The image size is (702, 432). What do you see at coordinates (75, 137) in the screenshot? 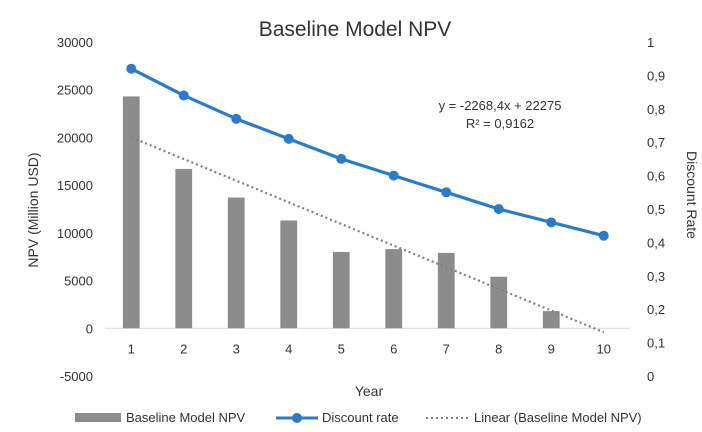
I see `left-tick-label: 20000` at bounding box center [75, 137].